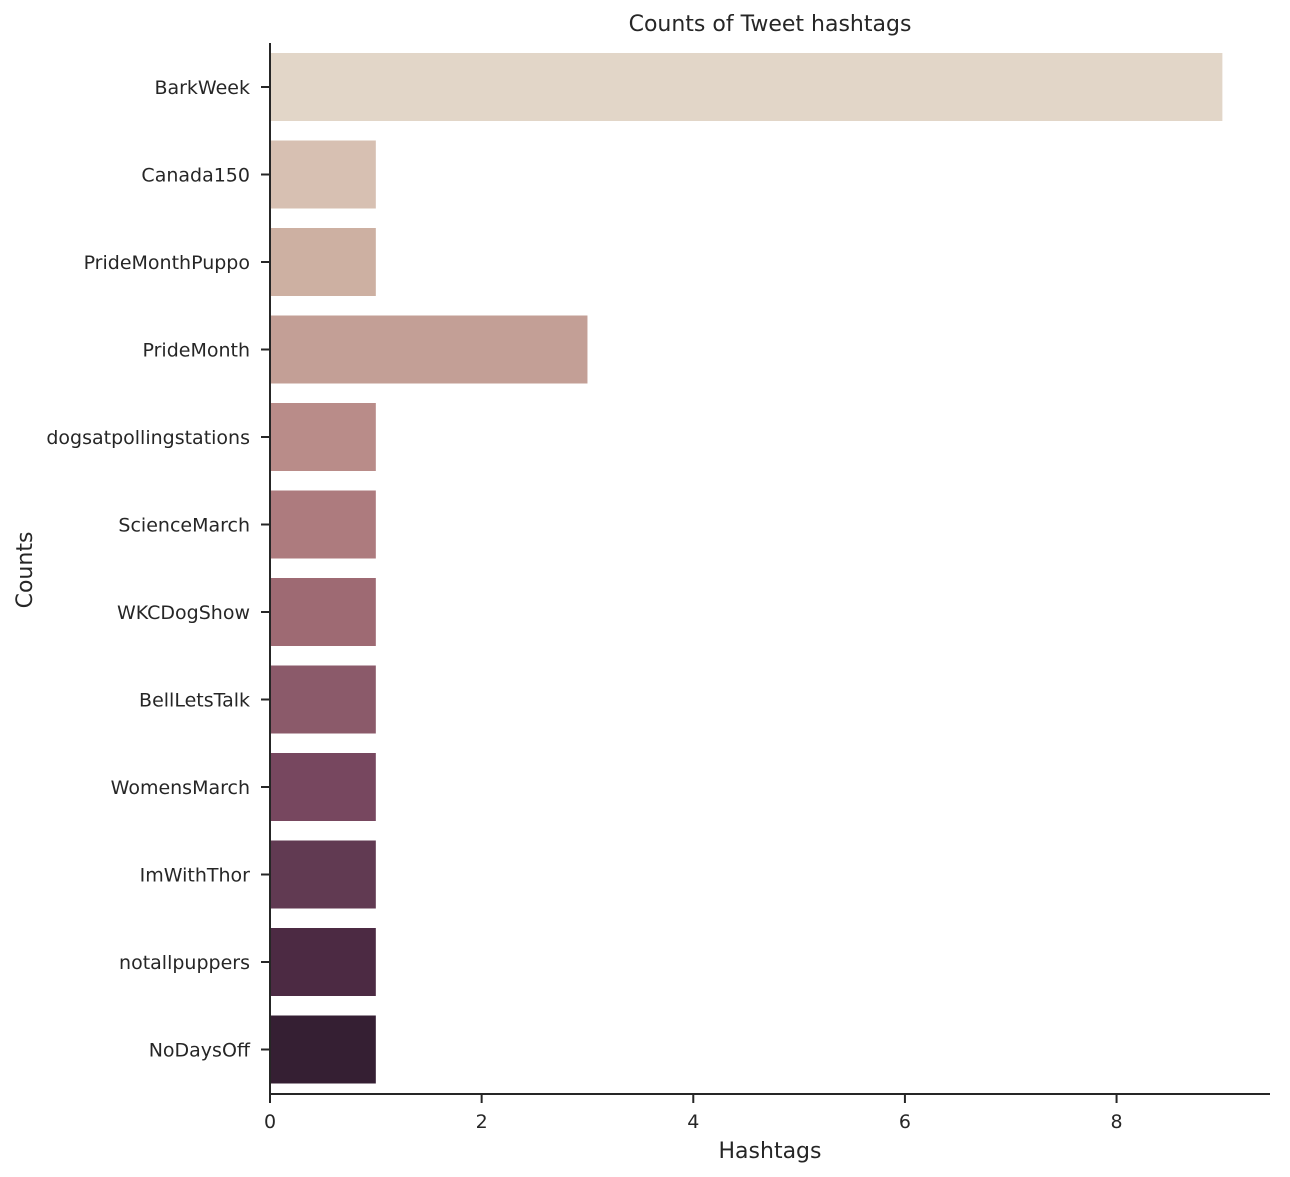 This screenshot has height=1177, width=1290. I want to click on x-tick-label: 4, so click(693, 1122).